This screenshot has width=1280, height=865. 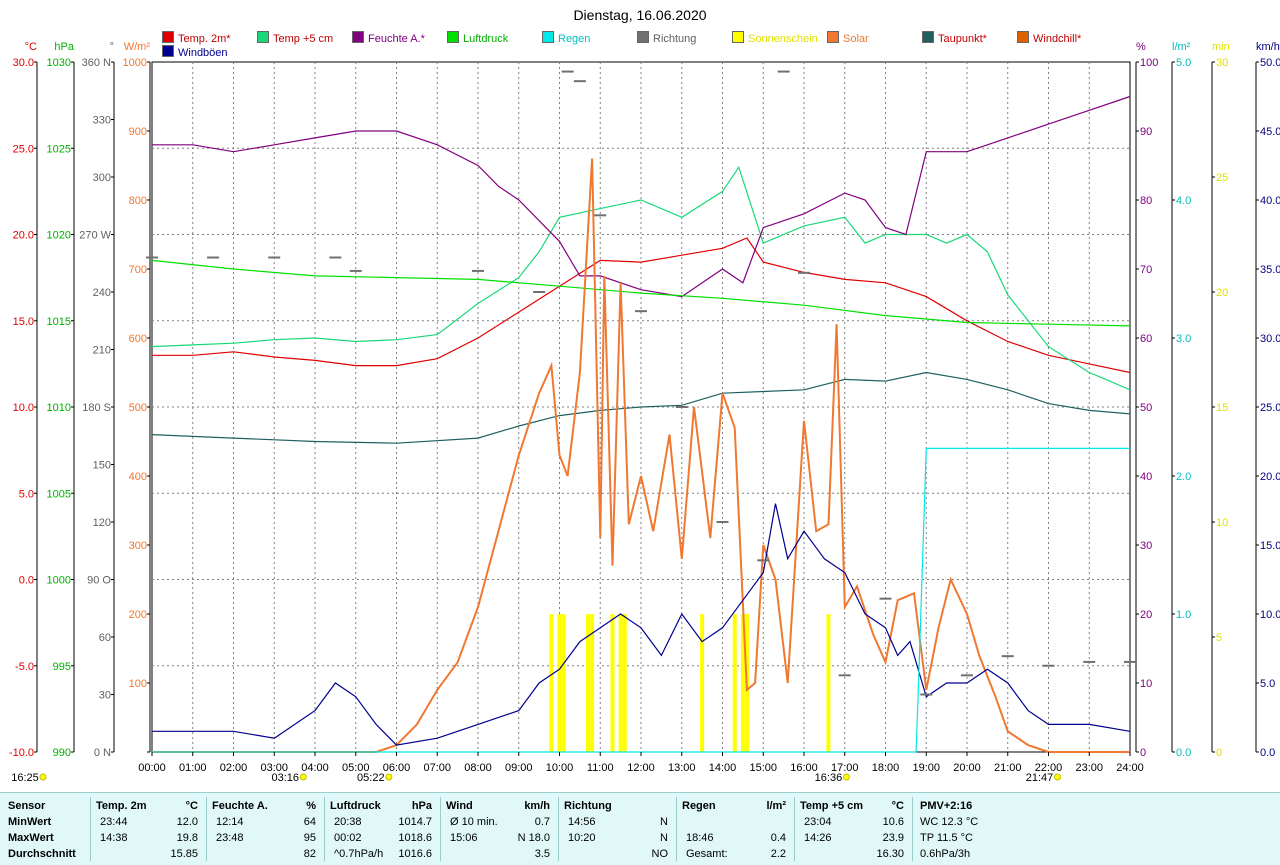 What do you see at coordinates (897, 806) in the screenshot?
I see `summary-unit: °C` at bounding box center [897, 806].